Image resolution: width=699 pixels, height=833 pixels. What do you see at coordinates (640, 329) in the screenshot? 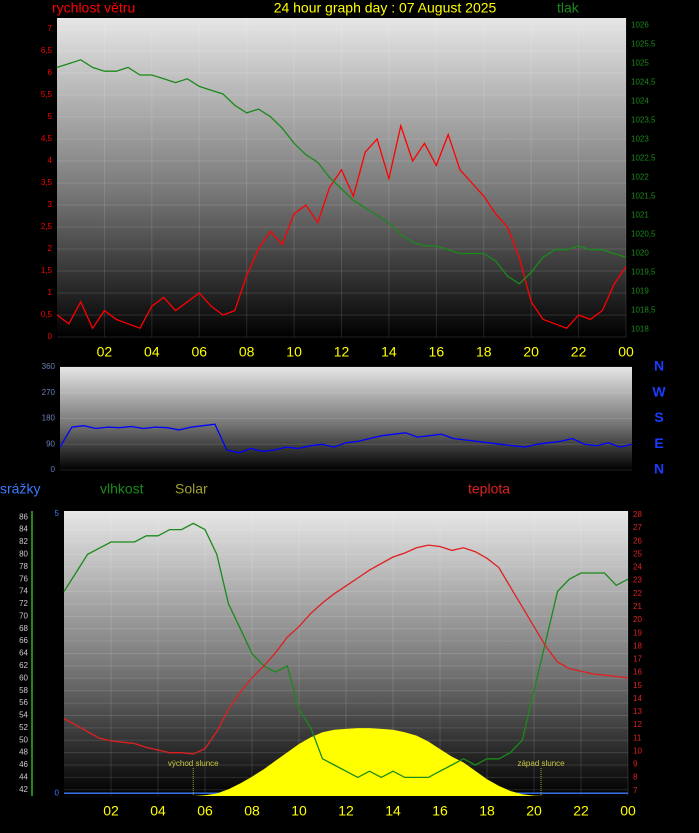
I see `y-tick-label: 1018` at bounding box center [640, 329].